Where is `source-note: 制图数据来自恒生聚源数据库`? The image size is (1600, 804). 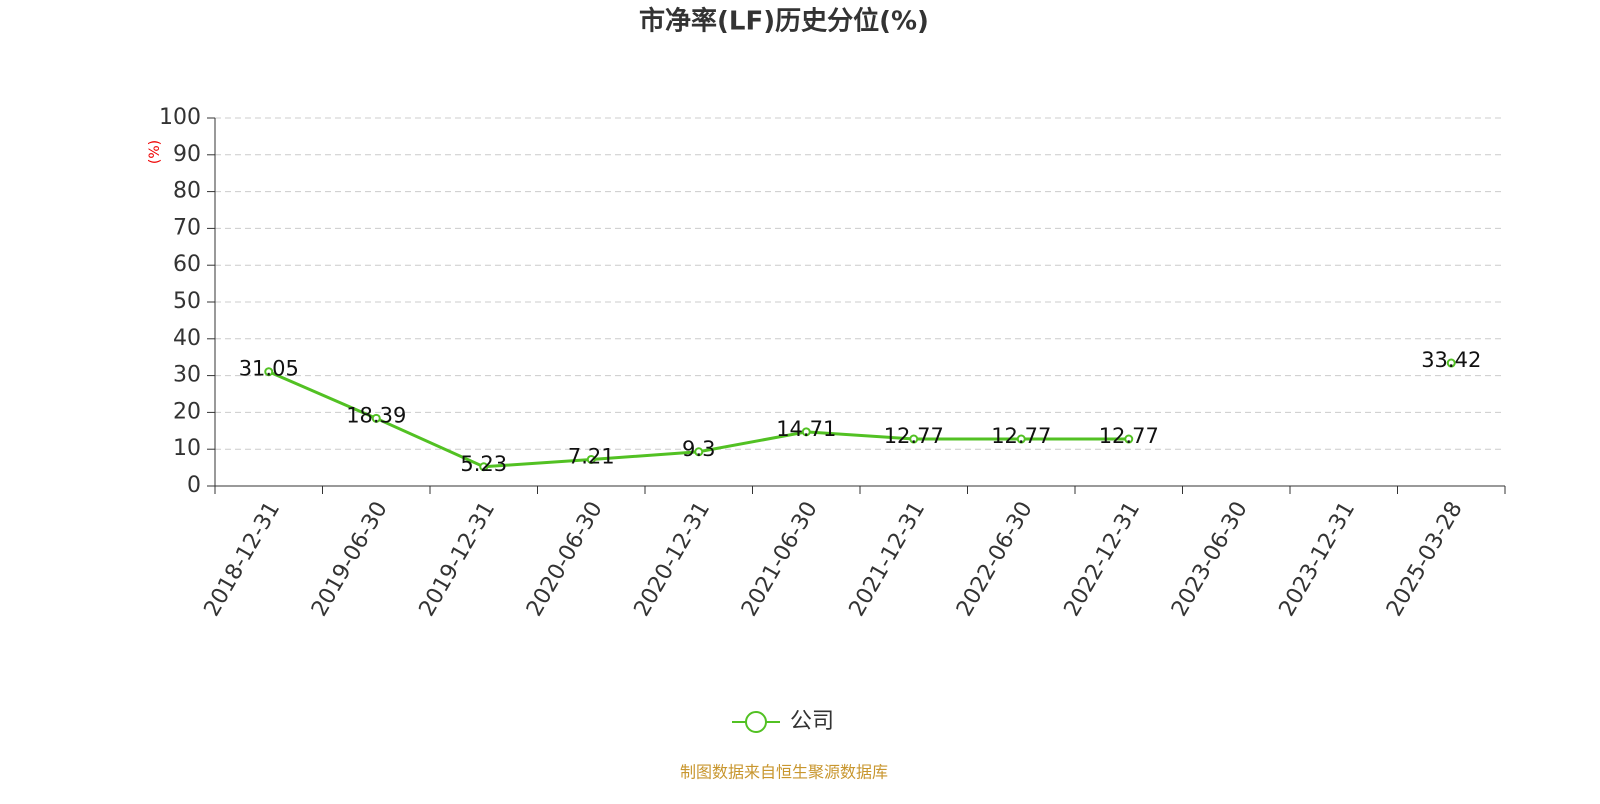 source-note: 制图数据来自恒生聚源数据库 is located at coordinates (784, 772).